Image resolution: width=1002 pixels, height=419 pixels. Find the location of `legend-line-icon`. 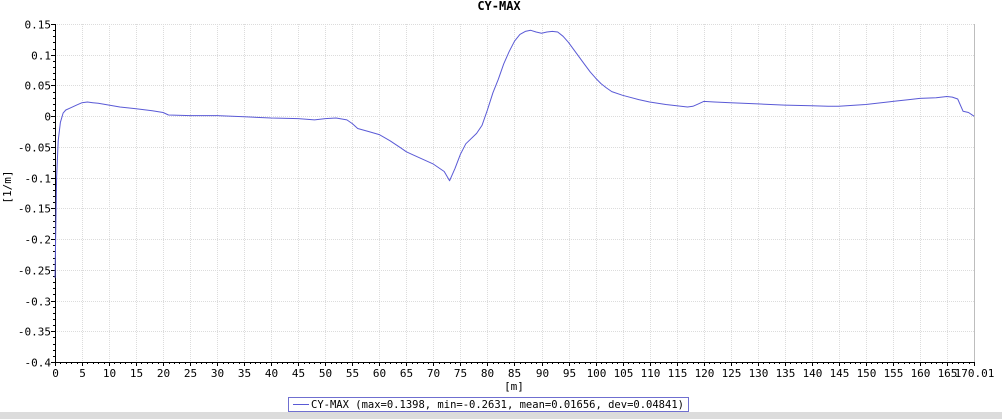

legend-line-icon is located at coordinates (301, 404).